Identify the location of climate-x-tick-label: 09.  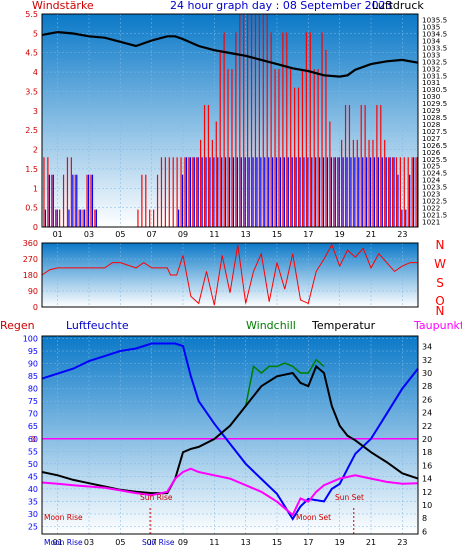
(183, 542).